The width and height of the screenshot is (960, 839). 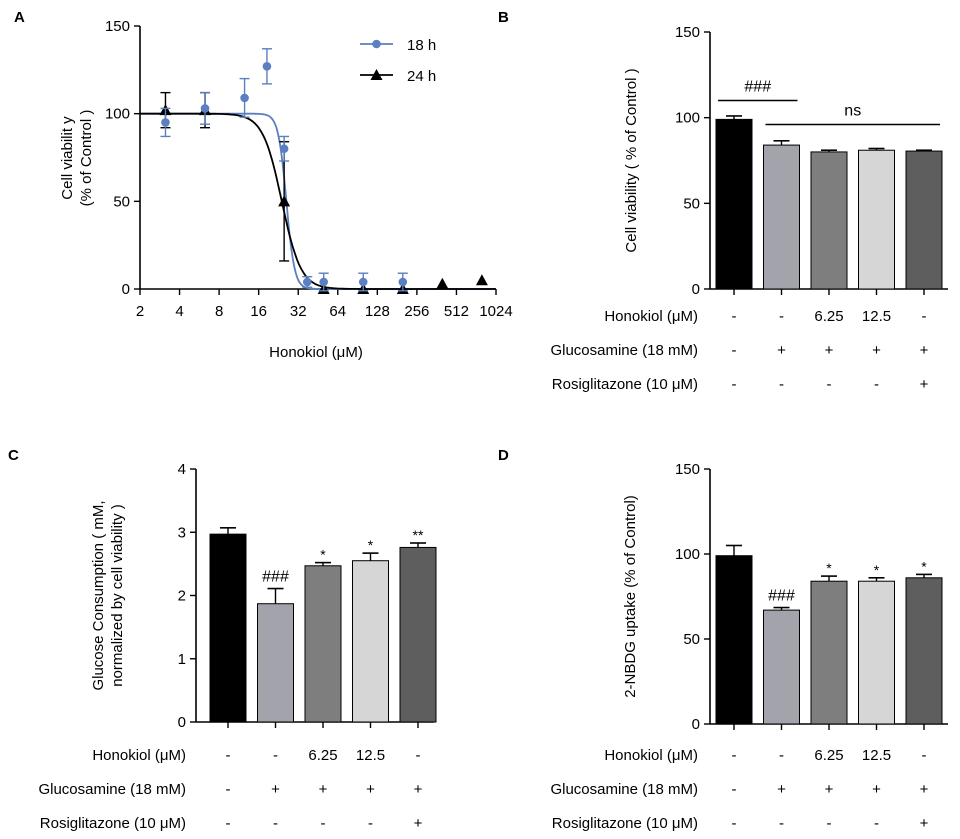 What do you see at coordinates (298, 311) in the screenshot?
I see `panel-a-x-tick-label: 32` at bounding box center [298, 311].